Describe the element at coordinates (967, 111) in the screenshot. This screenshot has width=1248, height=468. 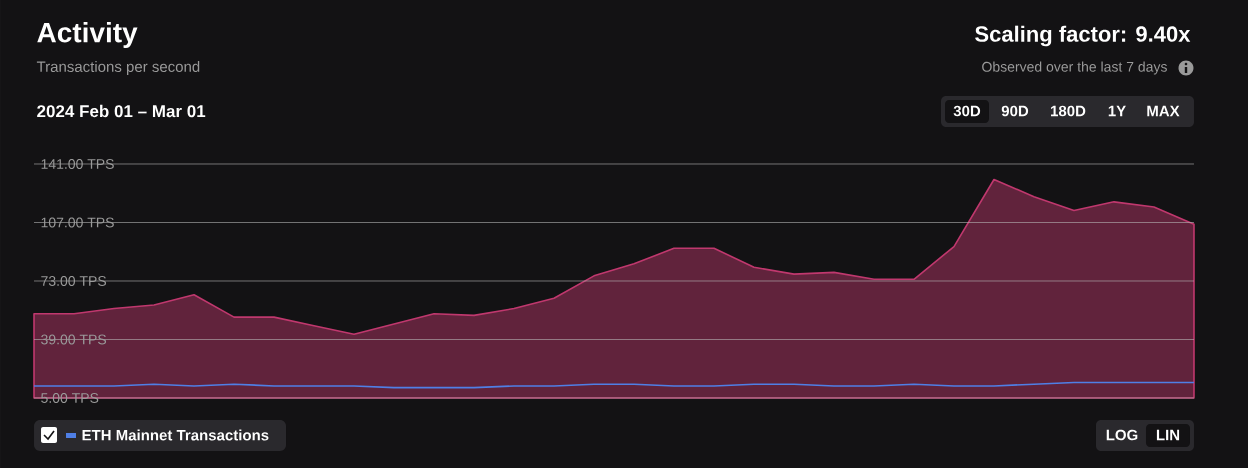
I see `text: 30D` at that location.